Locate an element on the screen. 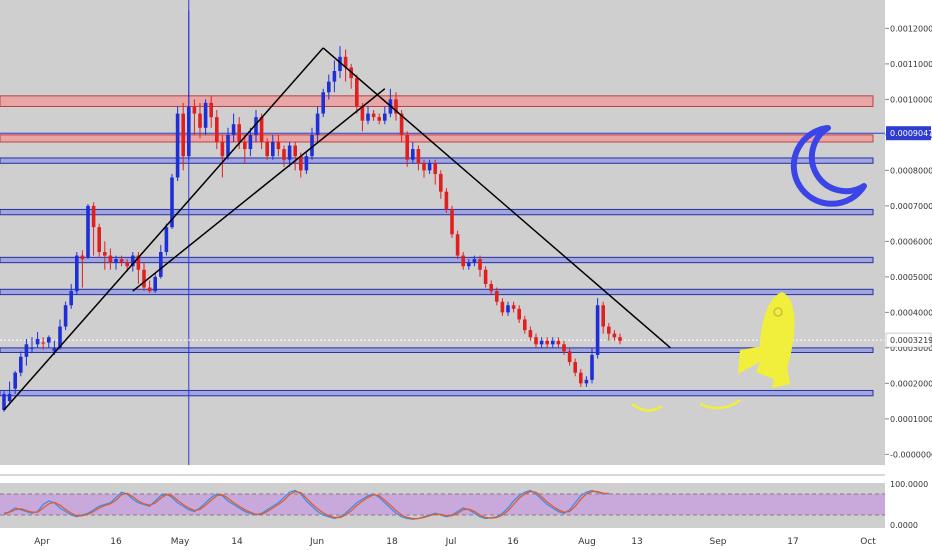 This screenshot has width=932, height=550. rocket-window is located at coordinates (778, 312).